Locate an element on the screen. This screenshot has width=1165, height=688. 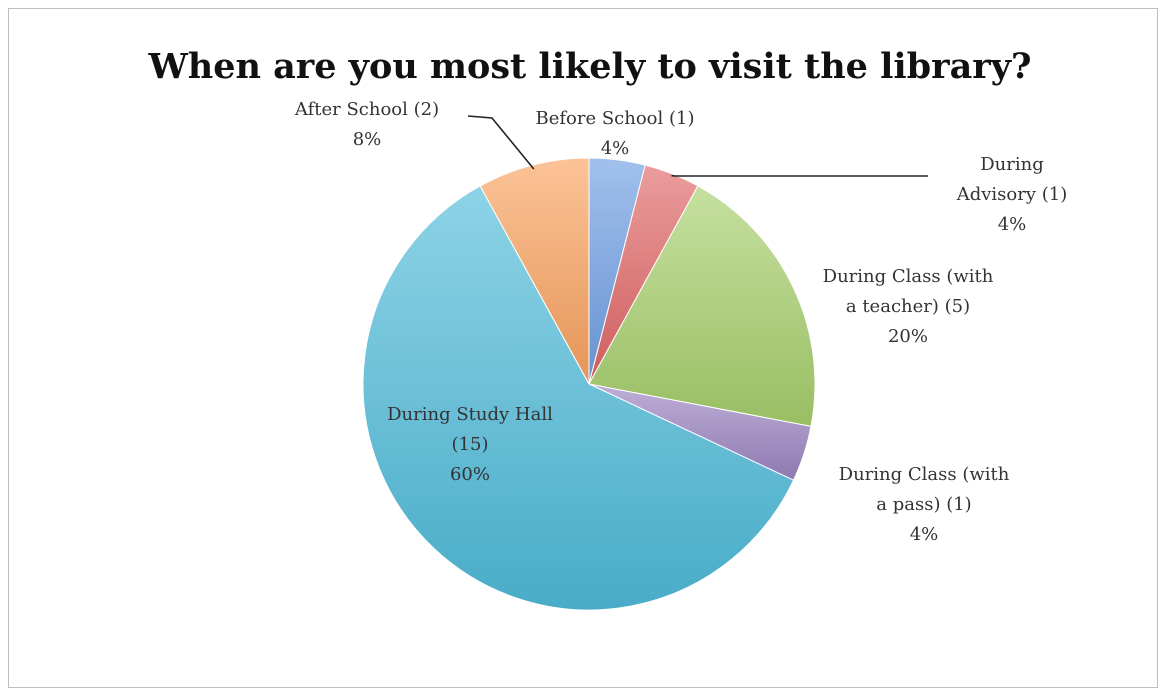
slice-percent-label: 60% is located at coordinates (470, 474).